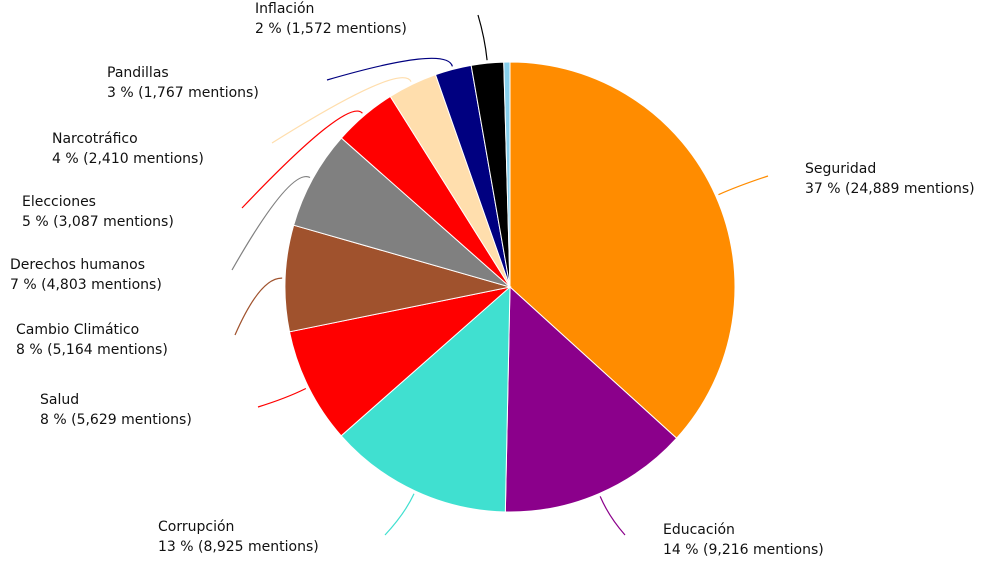  I want to click on slice-value-label: 37 % (24,889 mentions), so click(890, 189).